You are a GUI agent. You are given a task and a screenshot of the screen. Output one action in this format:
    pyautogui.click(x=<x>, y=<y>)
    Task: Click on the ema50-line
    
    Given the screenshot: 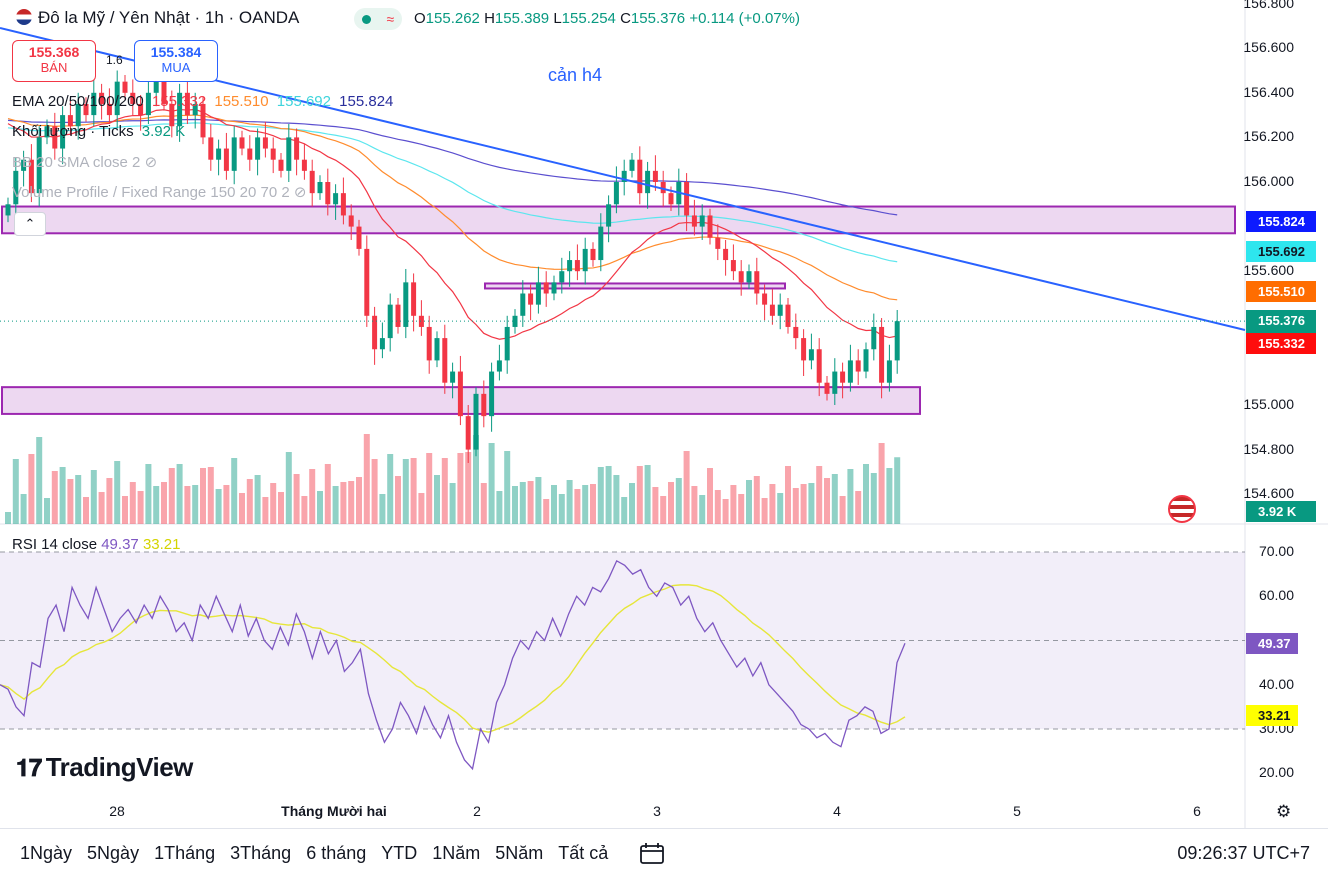 What is the action you would take?
    pyautogui.click(x=452, y=207)
    